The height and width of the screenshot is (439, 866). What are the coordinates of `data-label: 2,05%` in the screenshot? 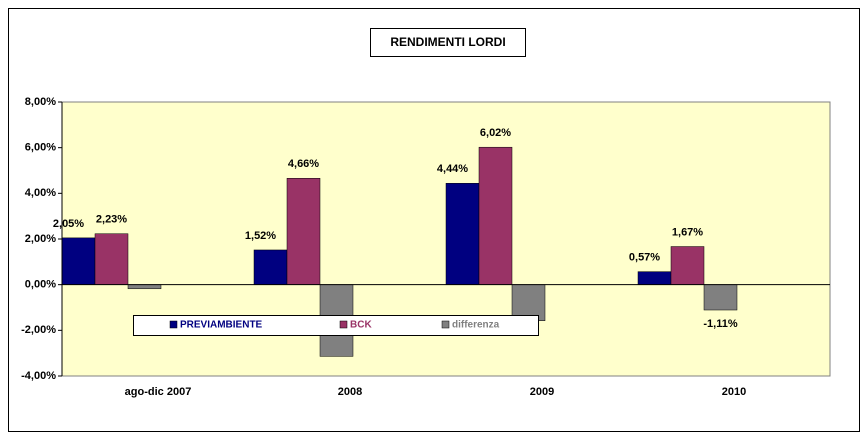 It's located at (68, 224).